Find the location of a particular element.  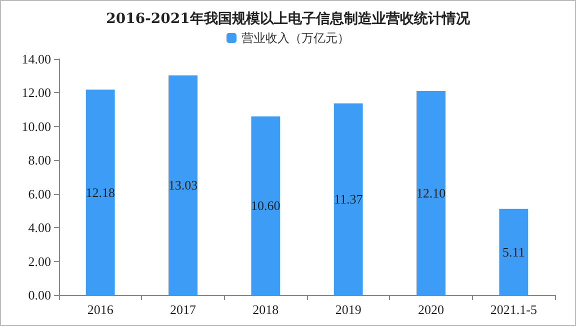

x-tick-label: 2018 is located at coordinates (265, 309).